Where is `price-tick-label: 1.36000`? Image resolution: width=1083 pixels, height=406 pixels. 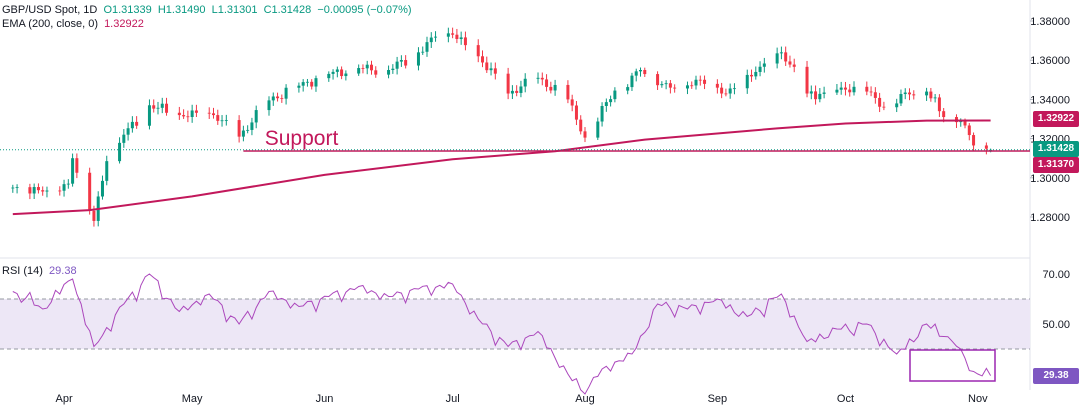
price-tick-label: 1.36000 is located at coordinates (1050, 61).